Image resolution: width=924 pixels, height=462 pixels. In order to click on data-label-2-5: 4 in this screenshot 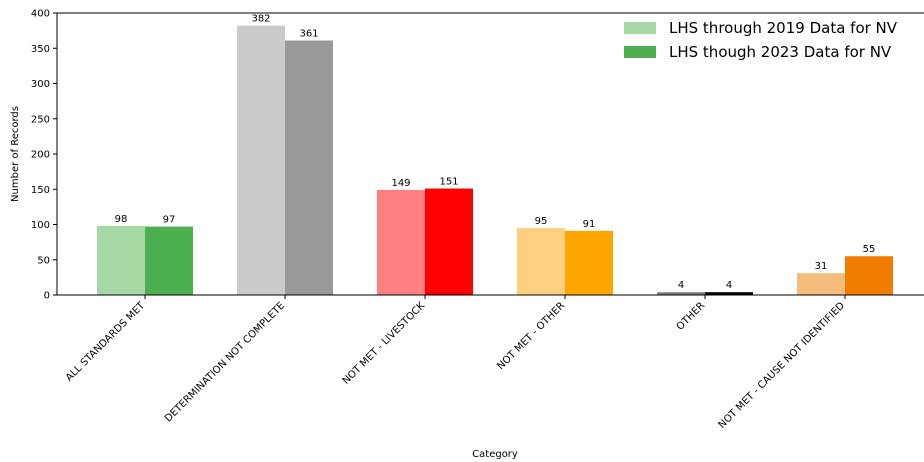, I will do `click(729, 285)`.